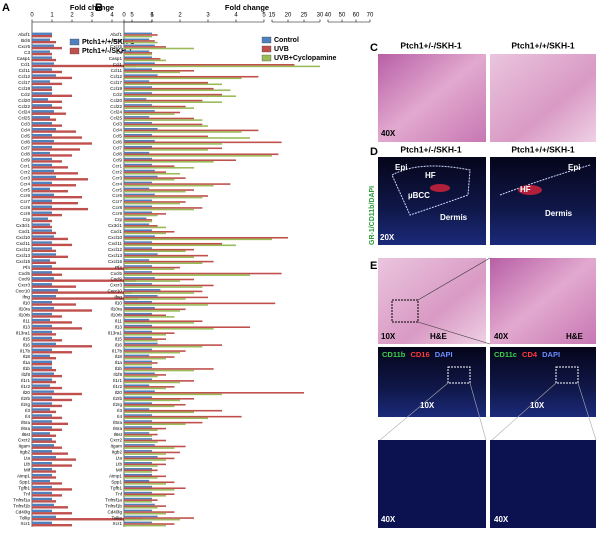 The width and height of the screenshot is (600, 535). Describe the element at coordinates (115, 476) in the screenshot. I see `y-tick-label: Aimp1` at that location.